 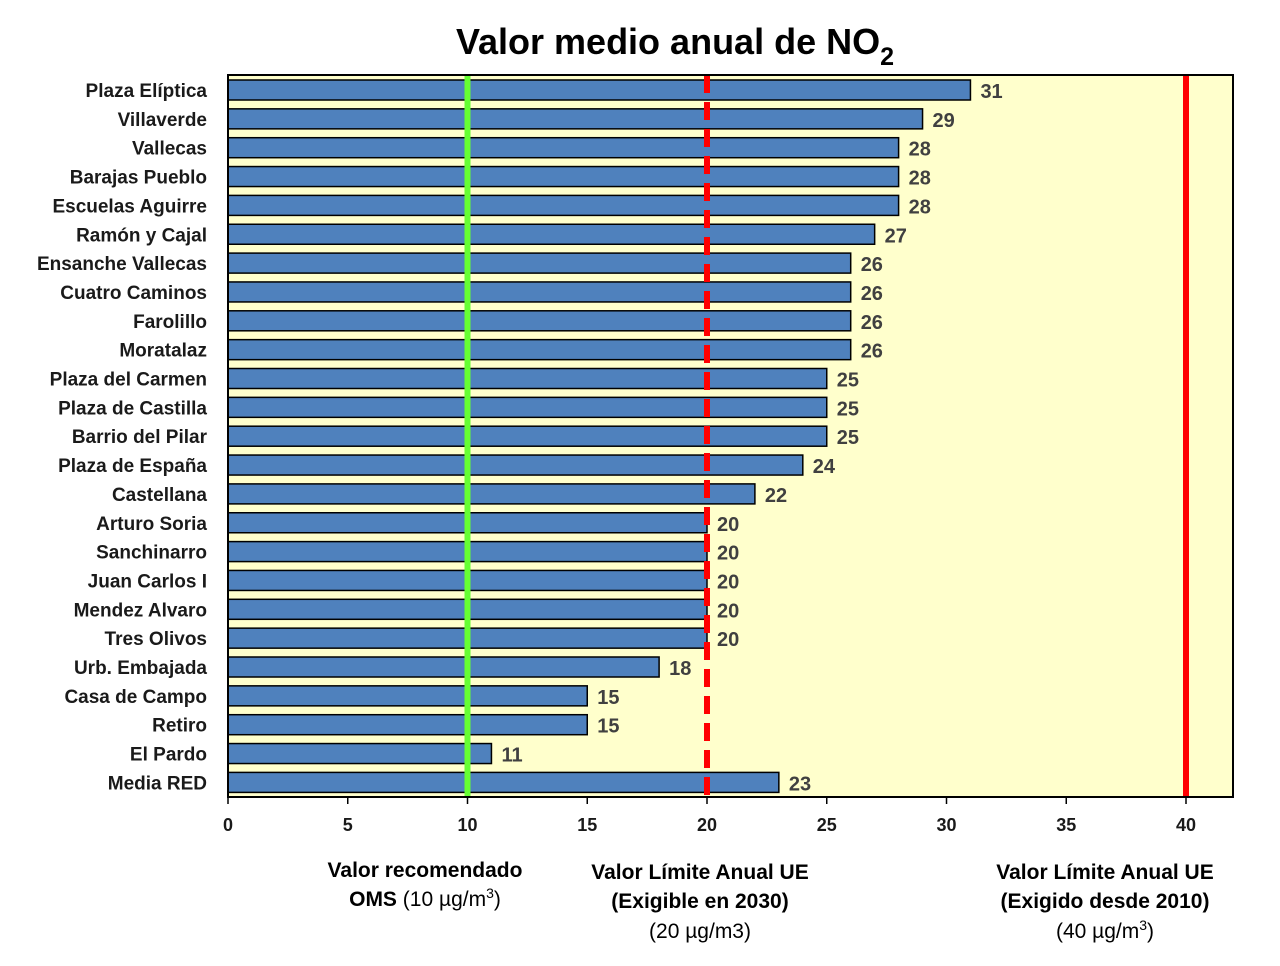 What do you see at coordinates (700, 931) in the screenshot?
I see `reference-label-segment: (20 µg/m3)` at bounding box center [700, 931].